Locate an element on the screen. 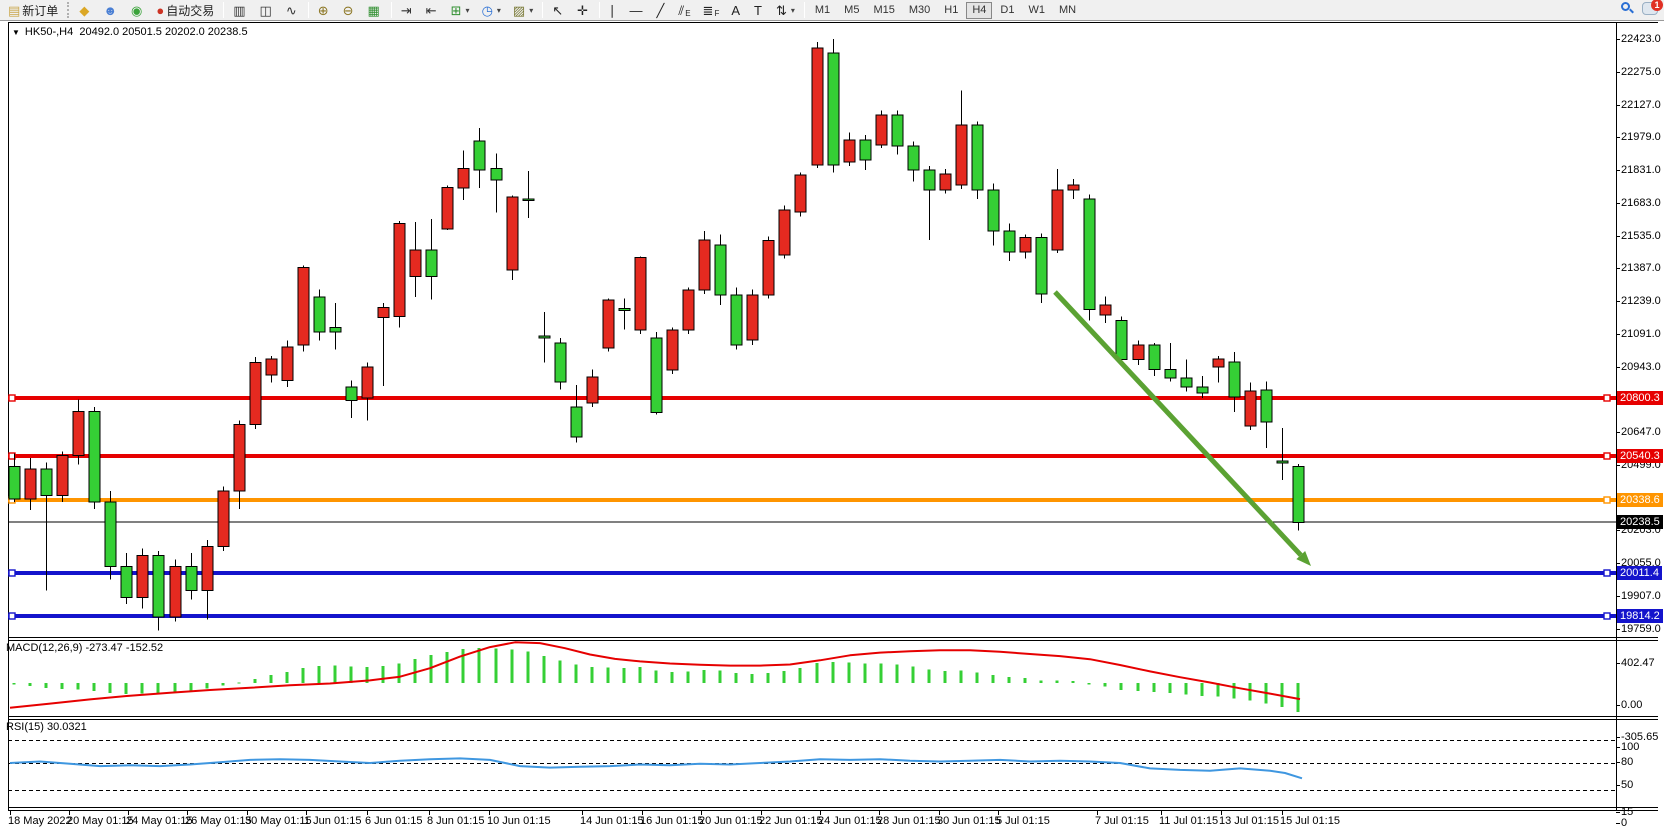 Image resolution: width=1664 pixels, height=831 pixels. cursor-button: ↖ is located at coordinates (558, 10).